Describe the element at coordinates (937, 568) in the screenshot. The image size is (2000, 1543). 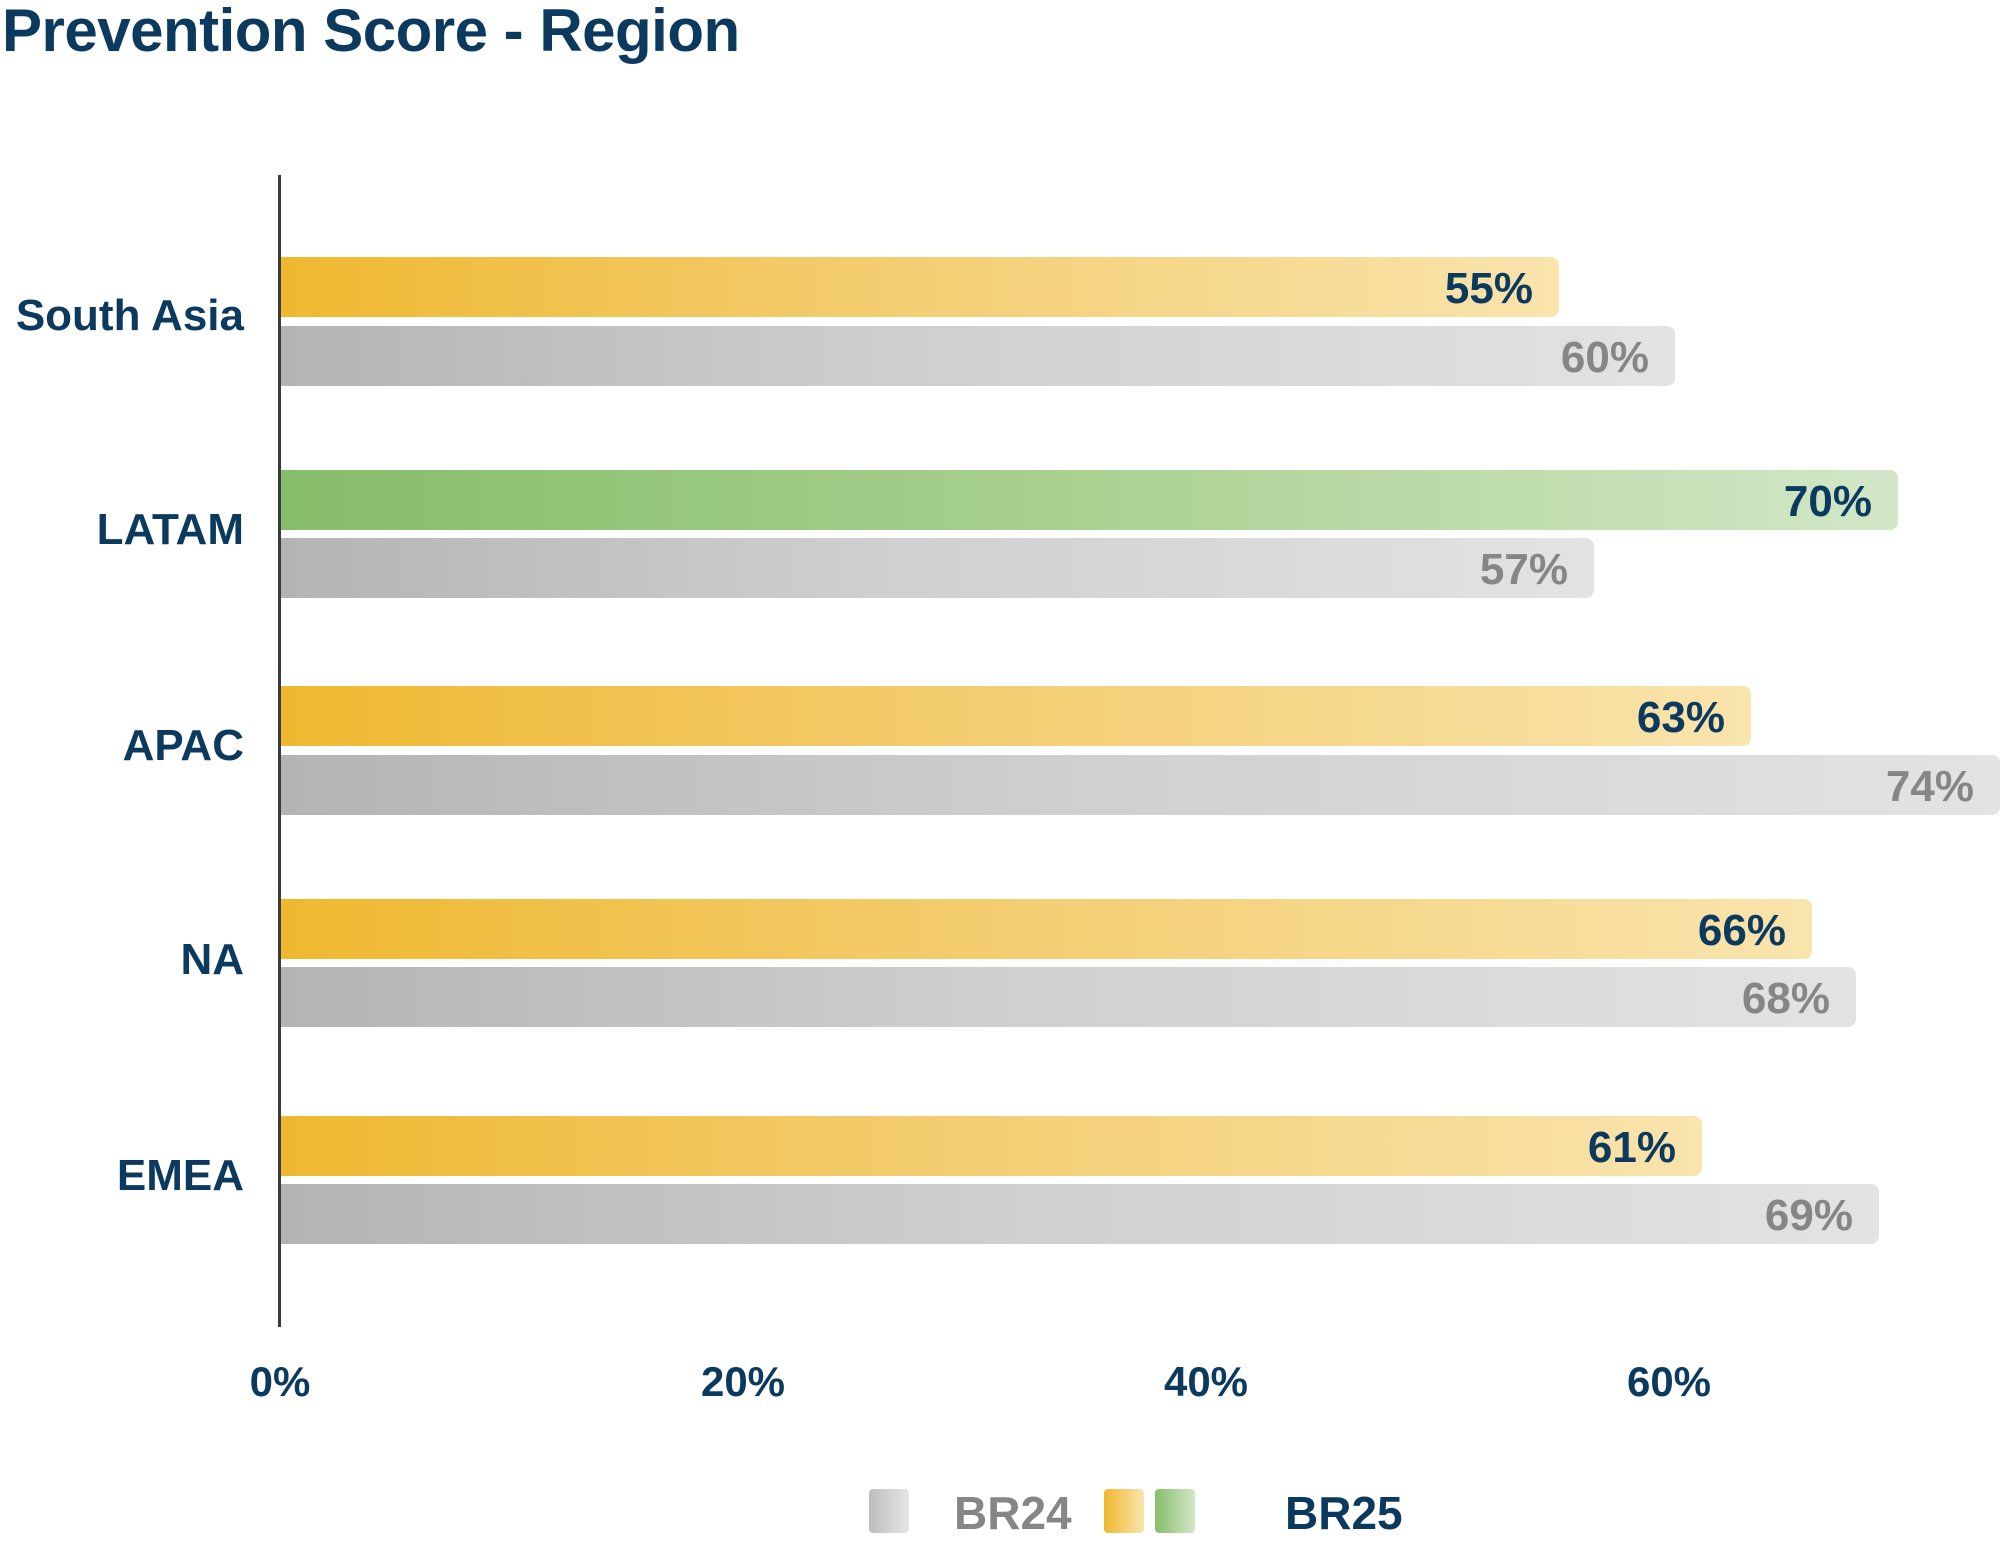
I see `bar-br24-latam: 57%` at that location.